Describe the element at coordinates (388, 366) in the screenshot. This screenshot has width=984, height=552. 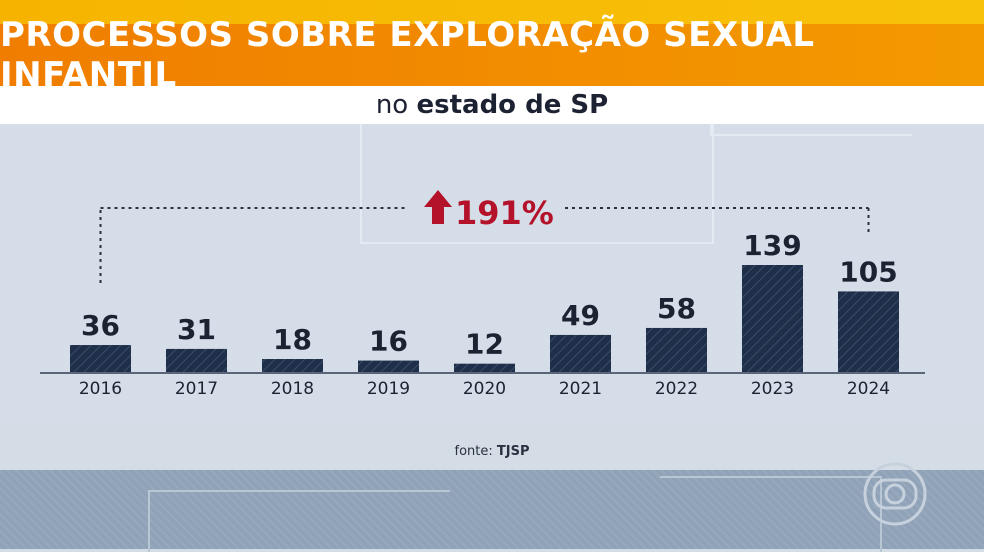
I see `bar-2019` at that location.